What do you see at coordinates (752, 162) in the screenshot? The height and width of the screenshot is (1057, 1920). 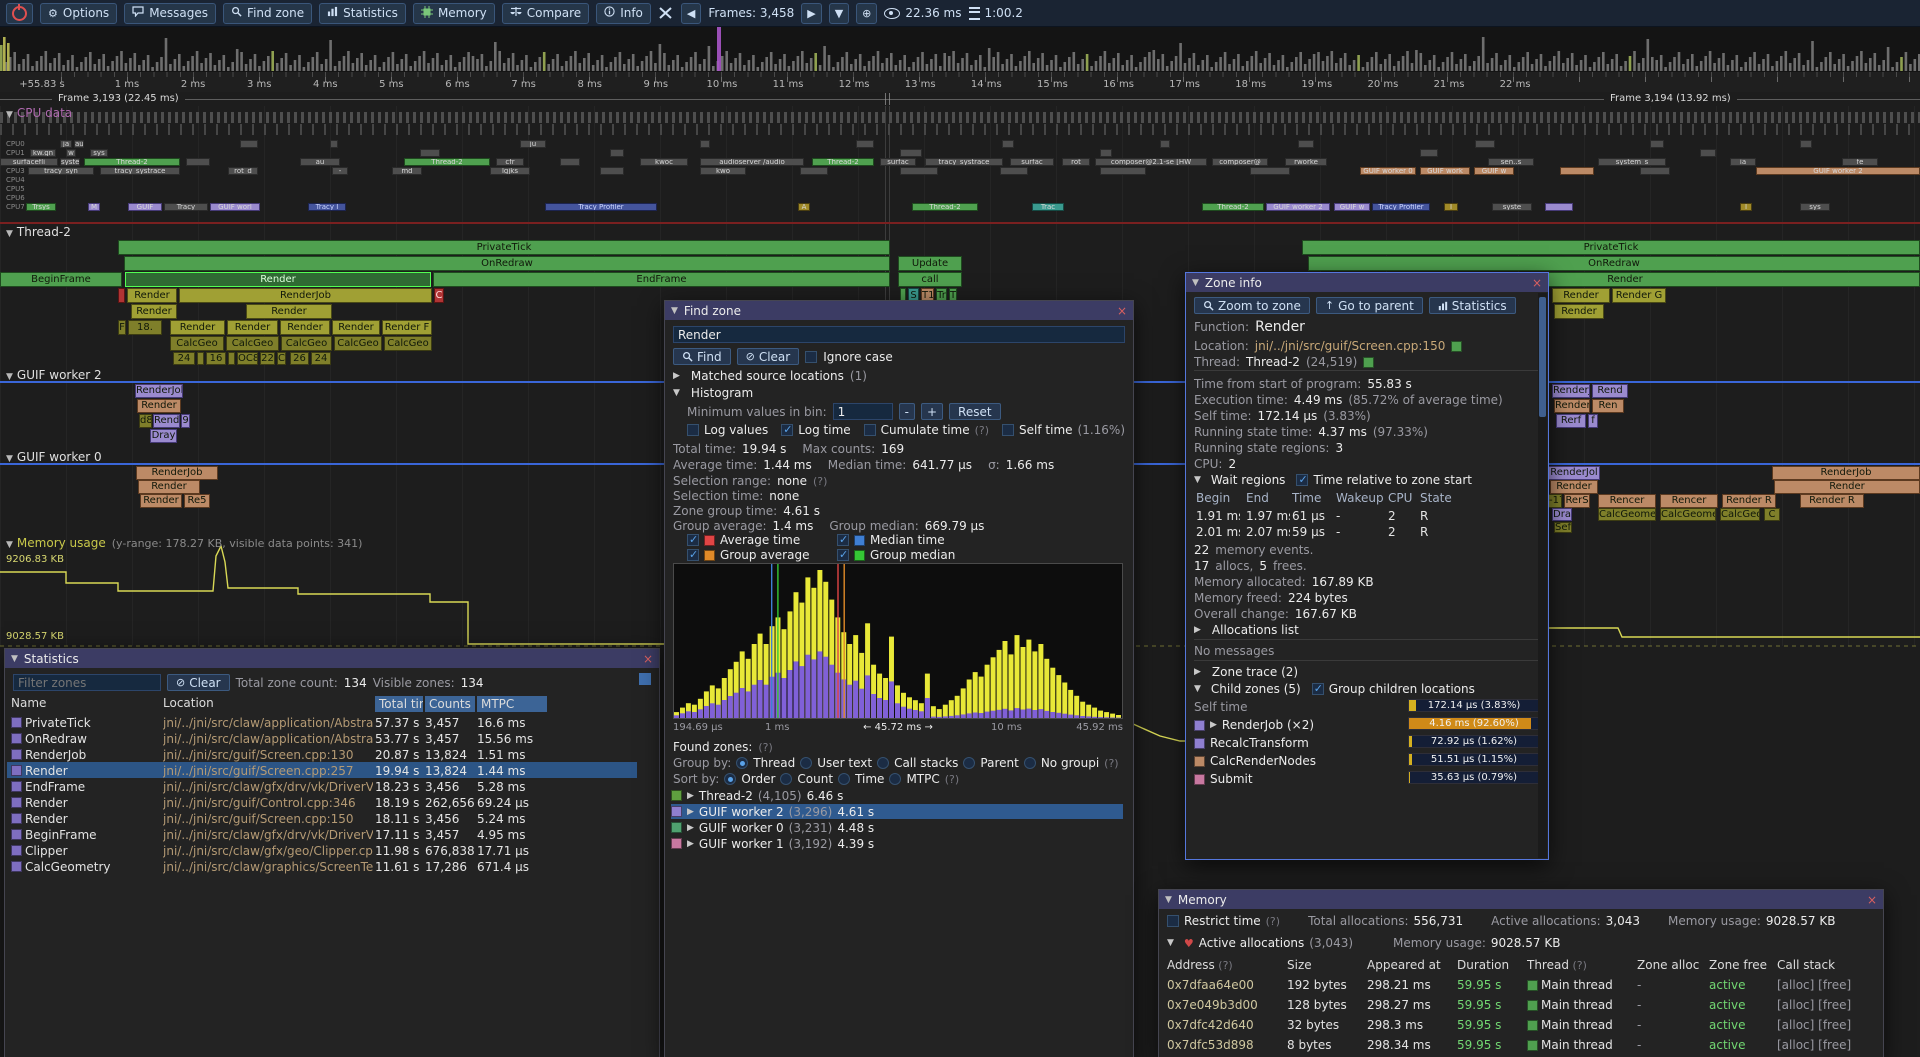 I see `cpu-zone-segment: audioserver /audio` at bounding box center [752, 162].